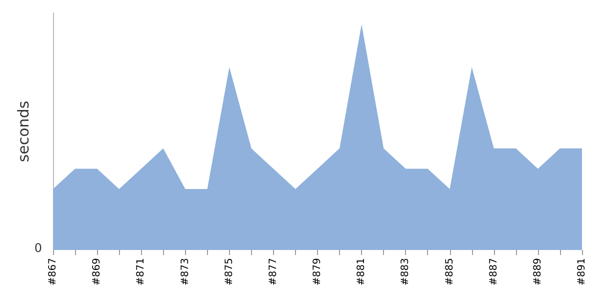 The width and height of the screenshot is (600, 300). Describe the element at coordinates (494, 272) in the screenshot. I see `x-tick-label: #887` at that location.